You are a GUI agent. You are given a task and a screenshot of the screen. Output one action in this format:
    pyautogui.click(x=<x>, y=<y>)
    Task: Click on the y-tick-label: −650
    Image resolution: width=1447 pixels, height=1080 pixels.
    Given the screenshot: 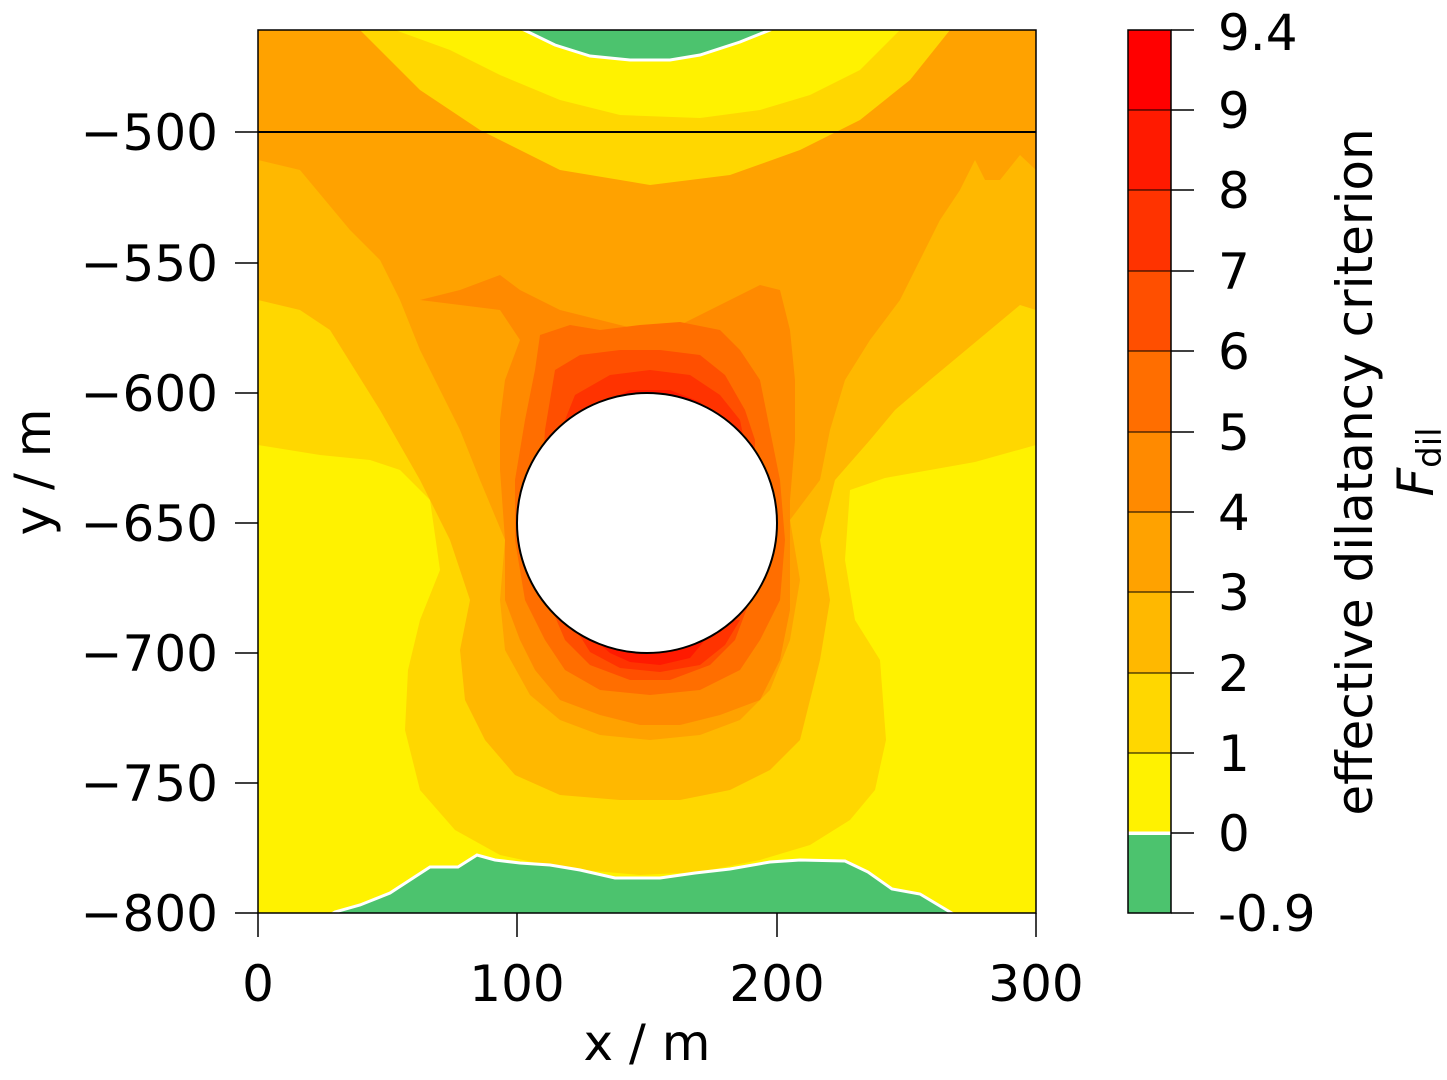 What is the action you would take?
    pyautogui.click(x=149, y=524)
    